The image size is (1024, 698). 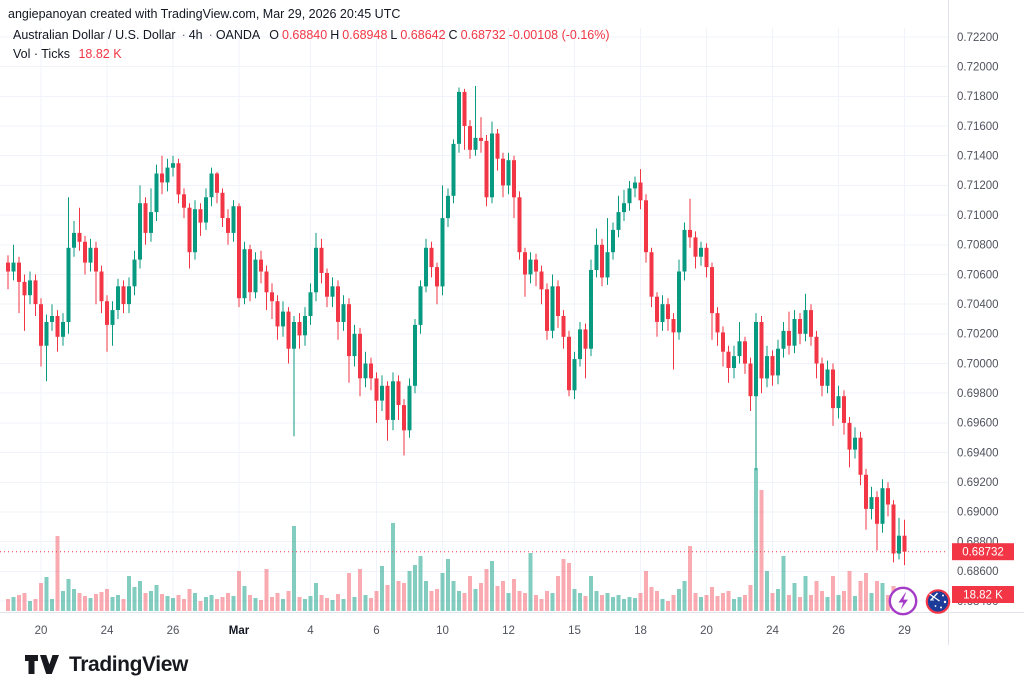 What do you see at coordinates (978, 572) in the screenshot?
I see `price-axis-label: 0.68600` at bounding box center [978, 572].